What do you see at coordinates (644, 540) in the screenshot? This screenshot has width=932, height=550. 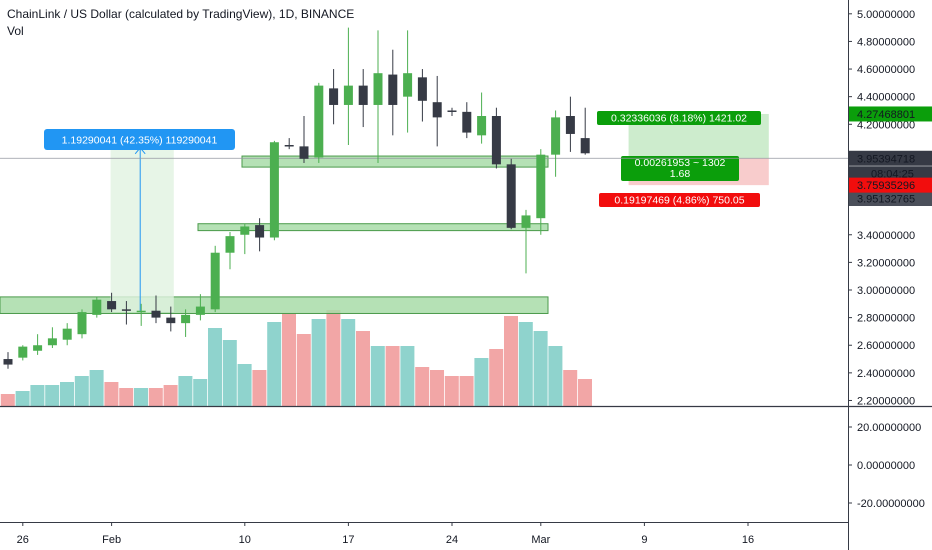 I see `time-tick-label: 9` at bounding box center [644, 540].